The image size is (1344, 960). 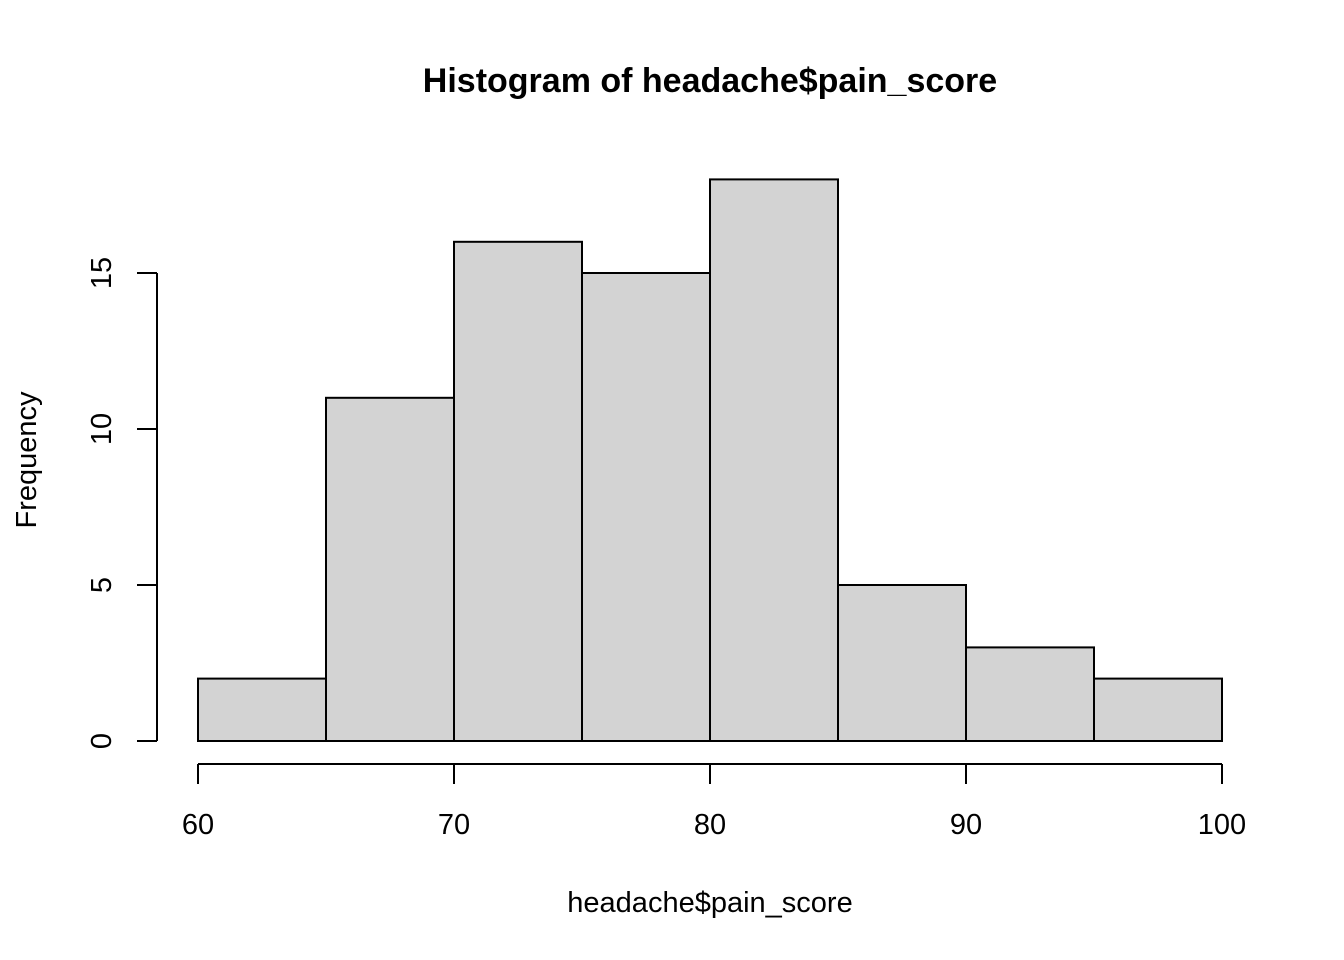 What do you see at coordinates (454, 825) in the screenshot?
I see `x-tick-label-70: 70` at bounding box center [454, 825].